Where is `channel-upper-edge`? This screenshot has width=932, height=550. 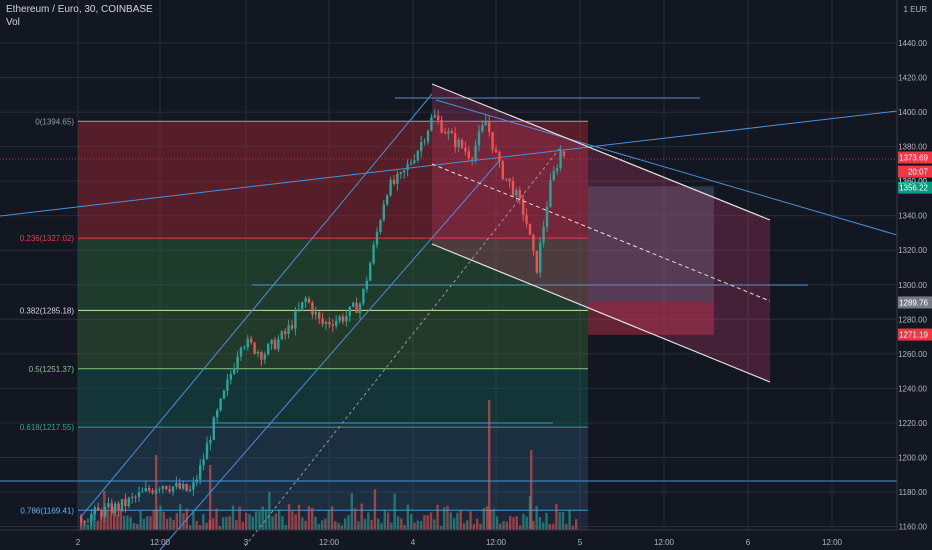
channel-upper-edge is located at coordinates (601, 152).